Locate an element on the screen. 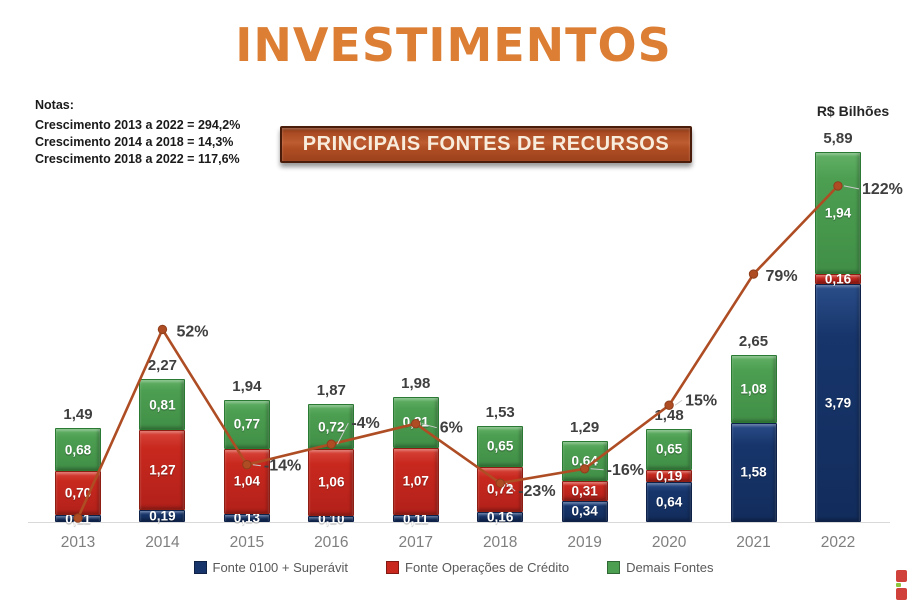  bar-segment-label: 0,31 is located at coordinates (584, 491).